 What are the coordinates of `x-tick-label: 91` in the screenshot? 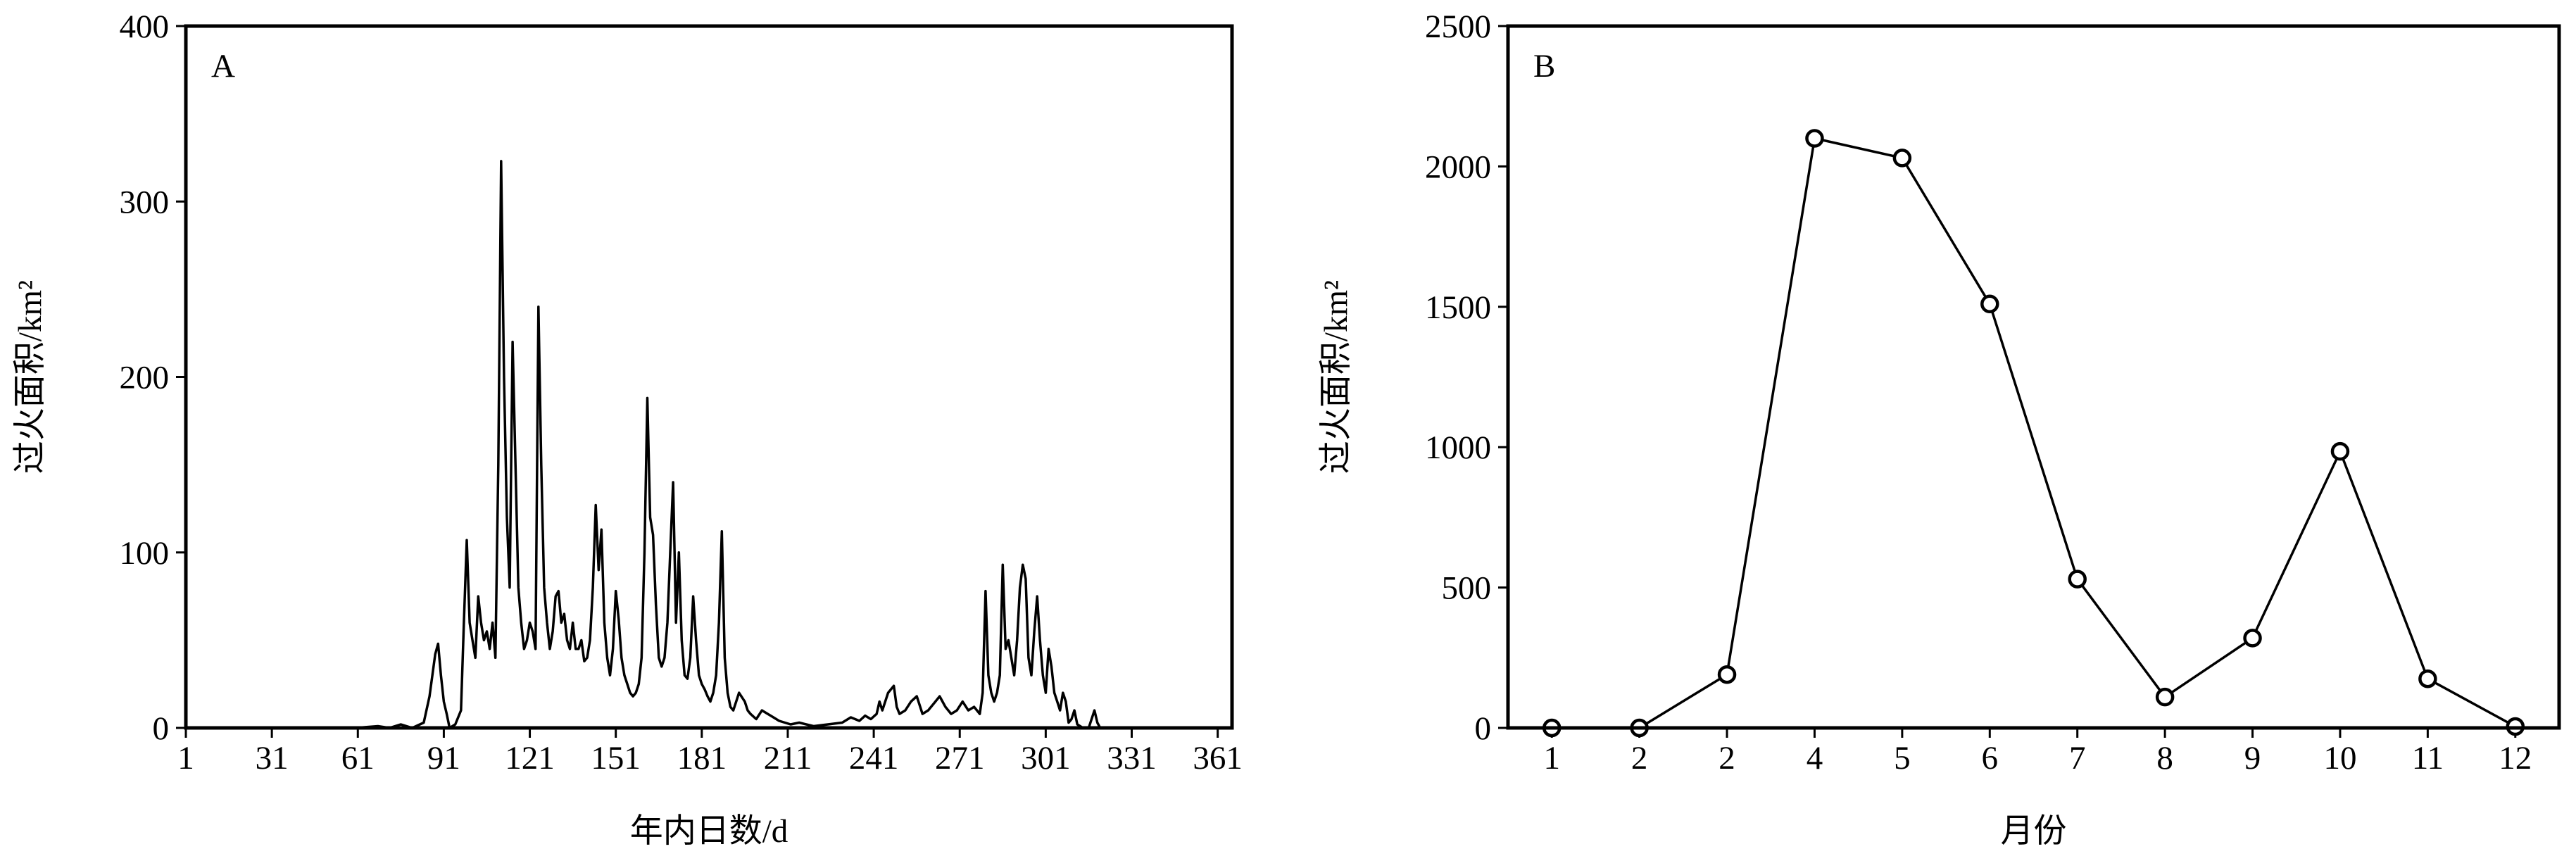 It's located at (443, 758).